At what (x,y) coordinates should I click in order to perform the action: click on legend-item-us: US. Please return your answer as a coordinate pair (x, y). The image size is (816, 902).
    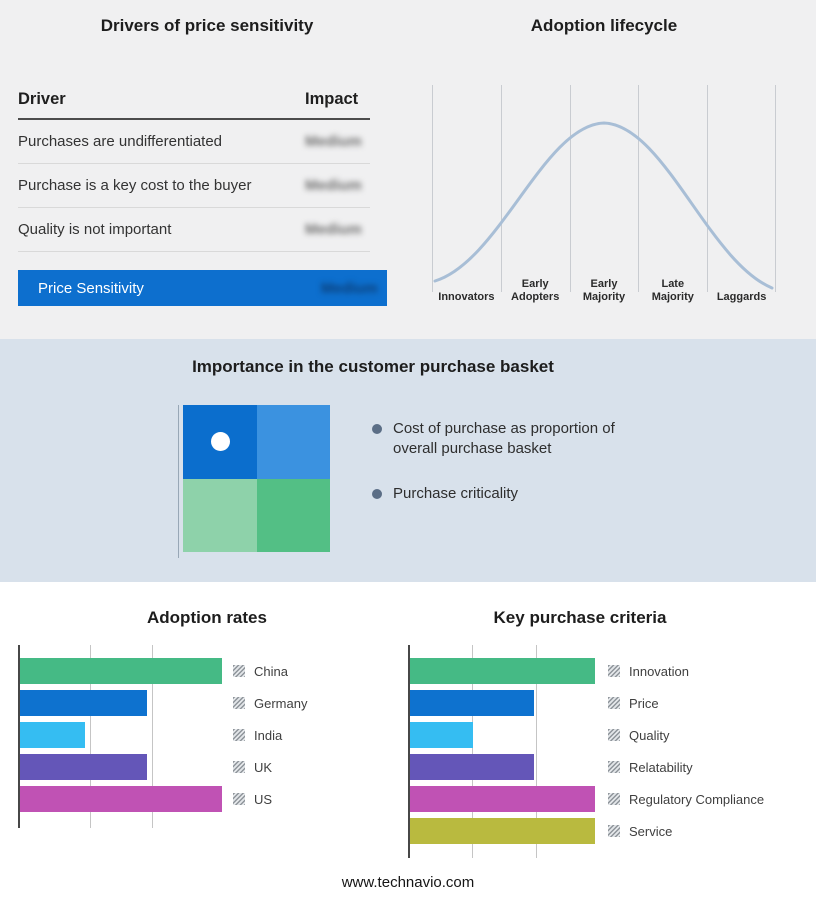
    Looking at the image, I should click on (270, 799).